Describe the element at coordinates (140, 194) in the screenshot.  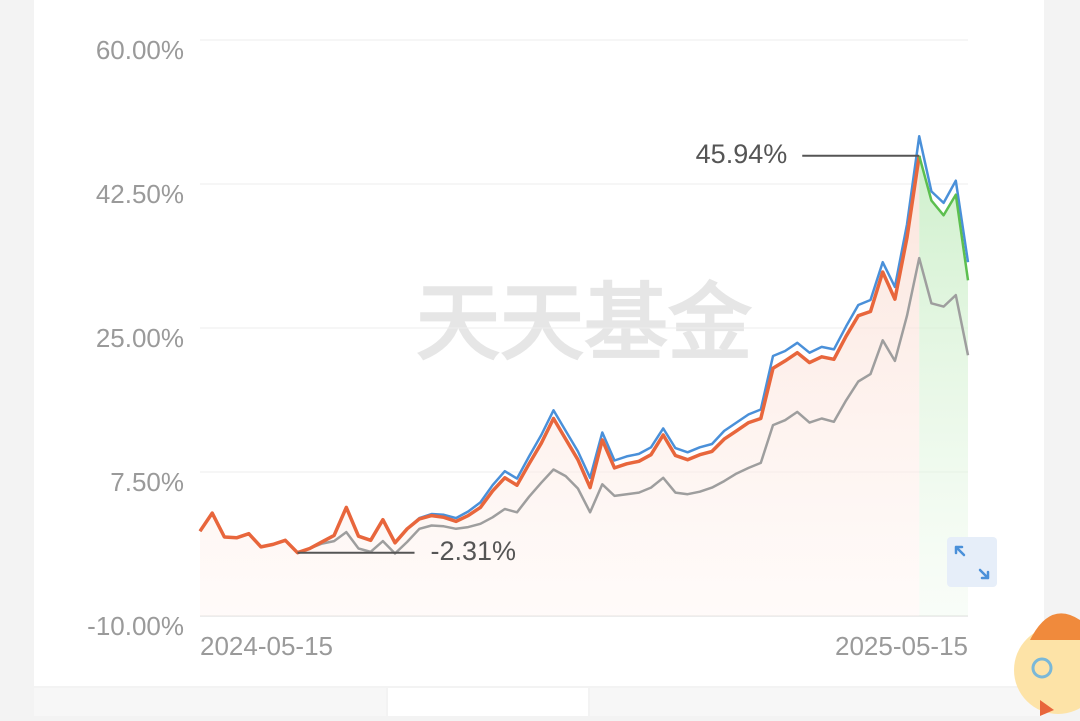
I see `y-tick-label: 42.50%` at that location.